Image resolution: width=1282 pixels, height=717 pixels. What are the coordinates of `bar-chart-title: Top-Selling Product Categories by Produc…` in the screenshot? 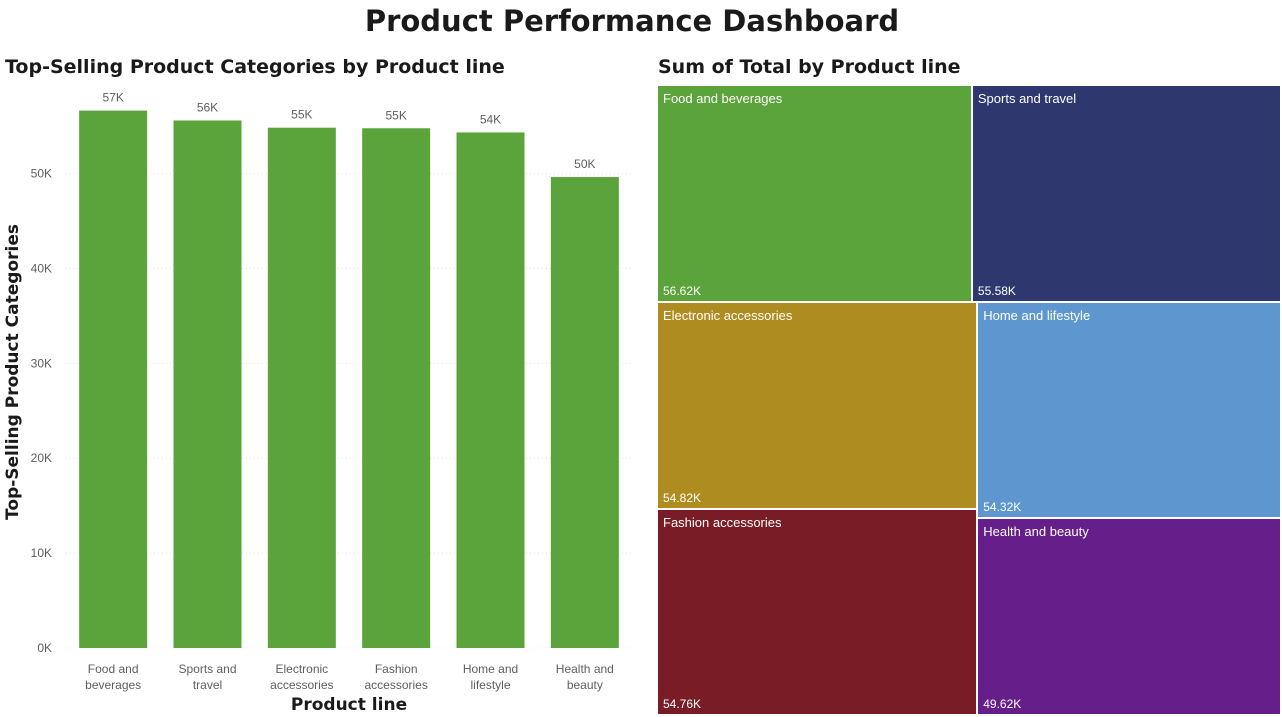 It's located at (255, 67).